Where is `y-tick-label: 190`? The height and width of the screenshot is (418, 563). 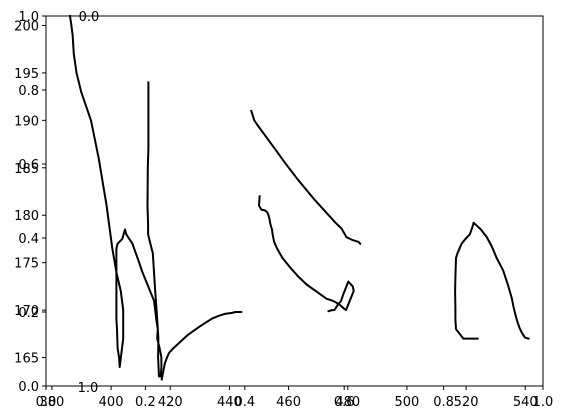 y-tick-label: 190 is located at coordinates (26, 121).